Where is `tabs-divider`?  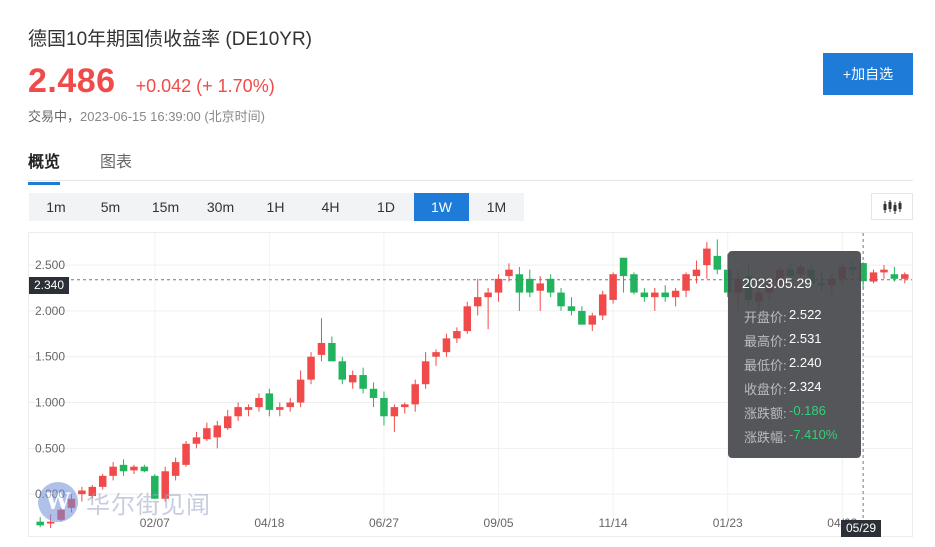
tabs-divider is located at coordinates (470, 180).